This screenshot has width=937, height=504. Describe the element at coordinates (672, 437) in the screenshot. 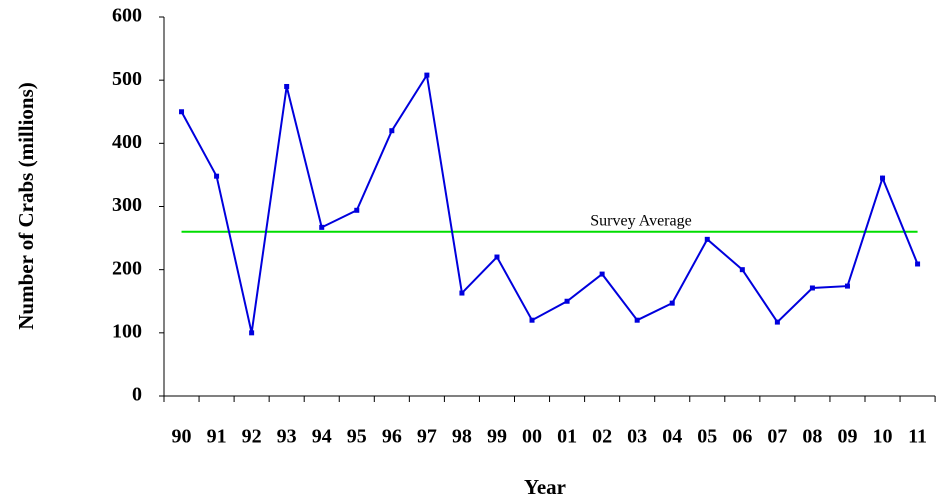

I see `x-tick-label: 04` at that location.